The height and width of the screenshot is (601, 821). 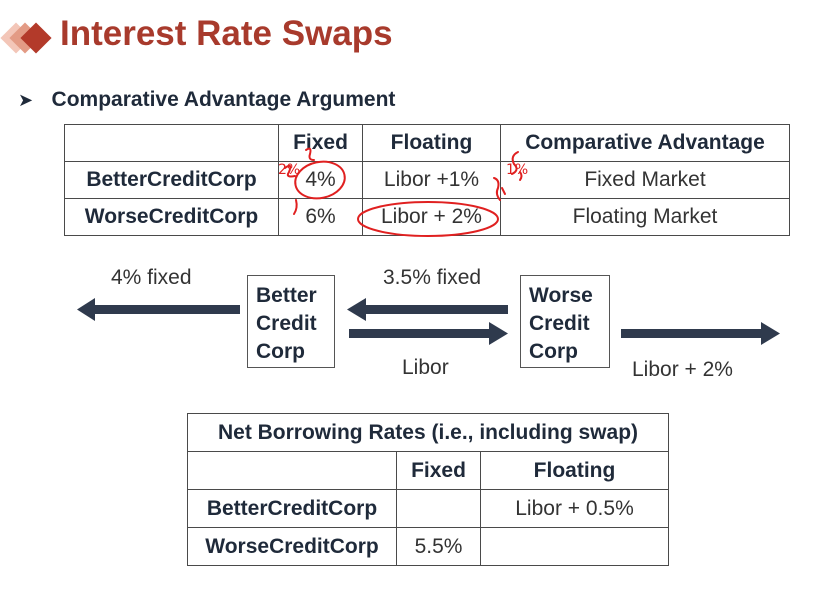 What do you see at coordinates (158, 309) in the screenshot?
I see `arrow-left-icon` at bounding box center [158, 309].